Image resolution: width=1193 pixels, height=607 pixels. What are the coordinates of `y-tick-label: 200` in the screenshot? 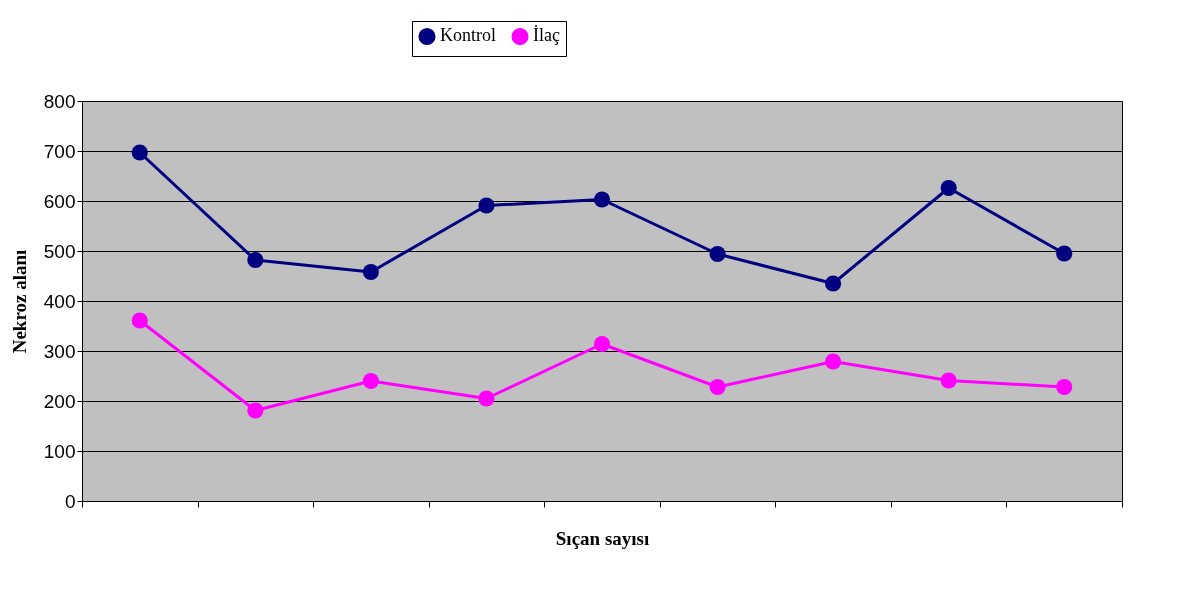 It's located at (59, 401).